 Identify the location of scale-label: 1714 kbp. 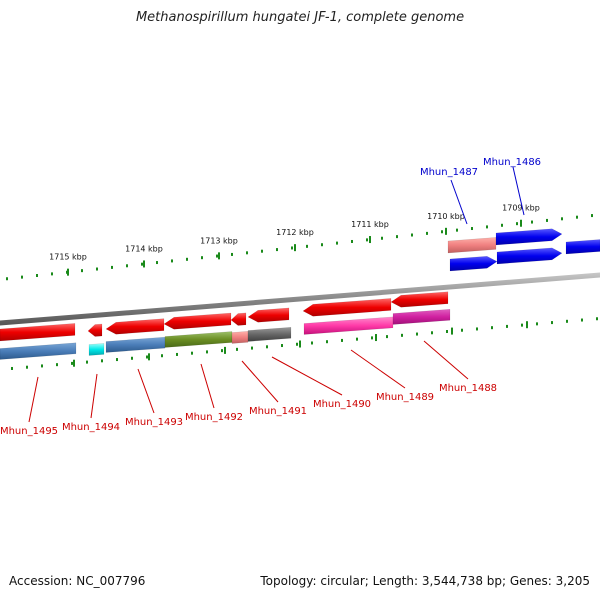
(144, 248).